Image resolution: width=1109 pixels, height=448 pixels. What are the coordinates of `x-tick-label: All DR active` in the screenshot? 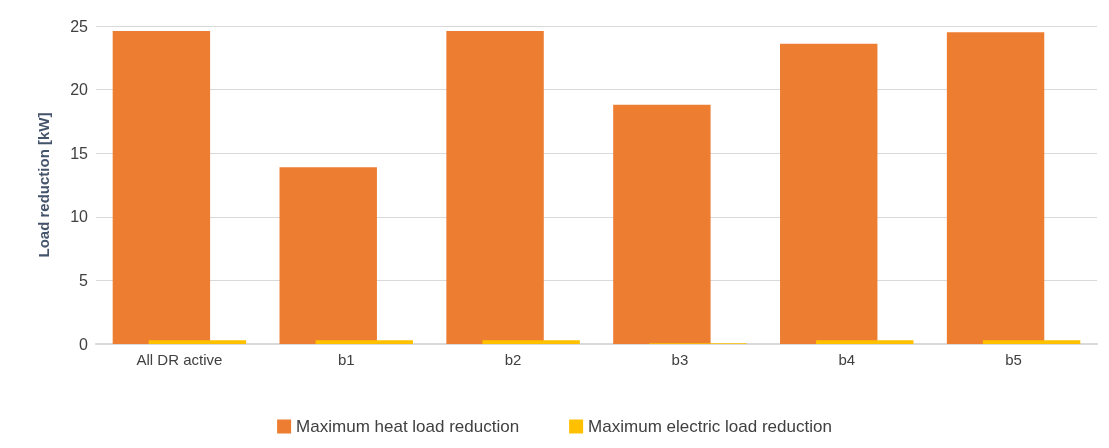 It's located at (179, 359).